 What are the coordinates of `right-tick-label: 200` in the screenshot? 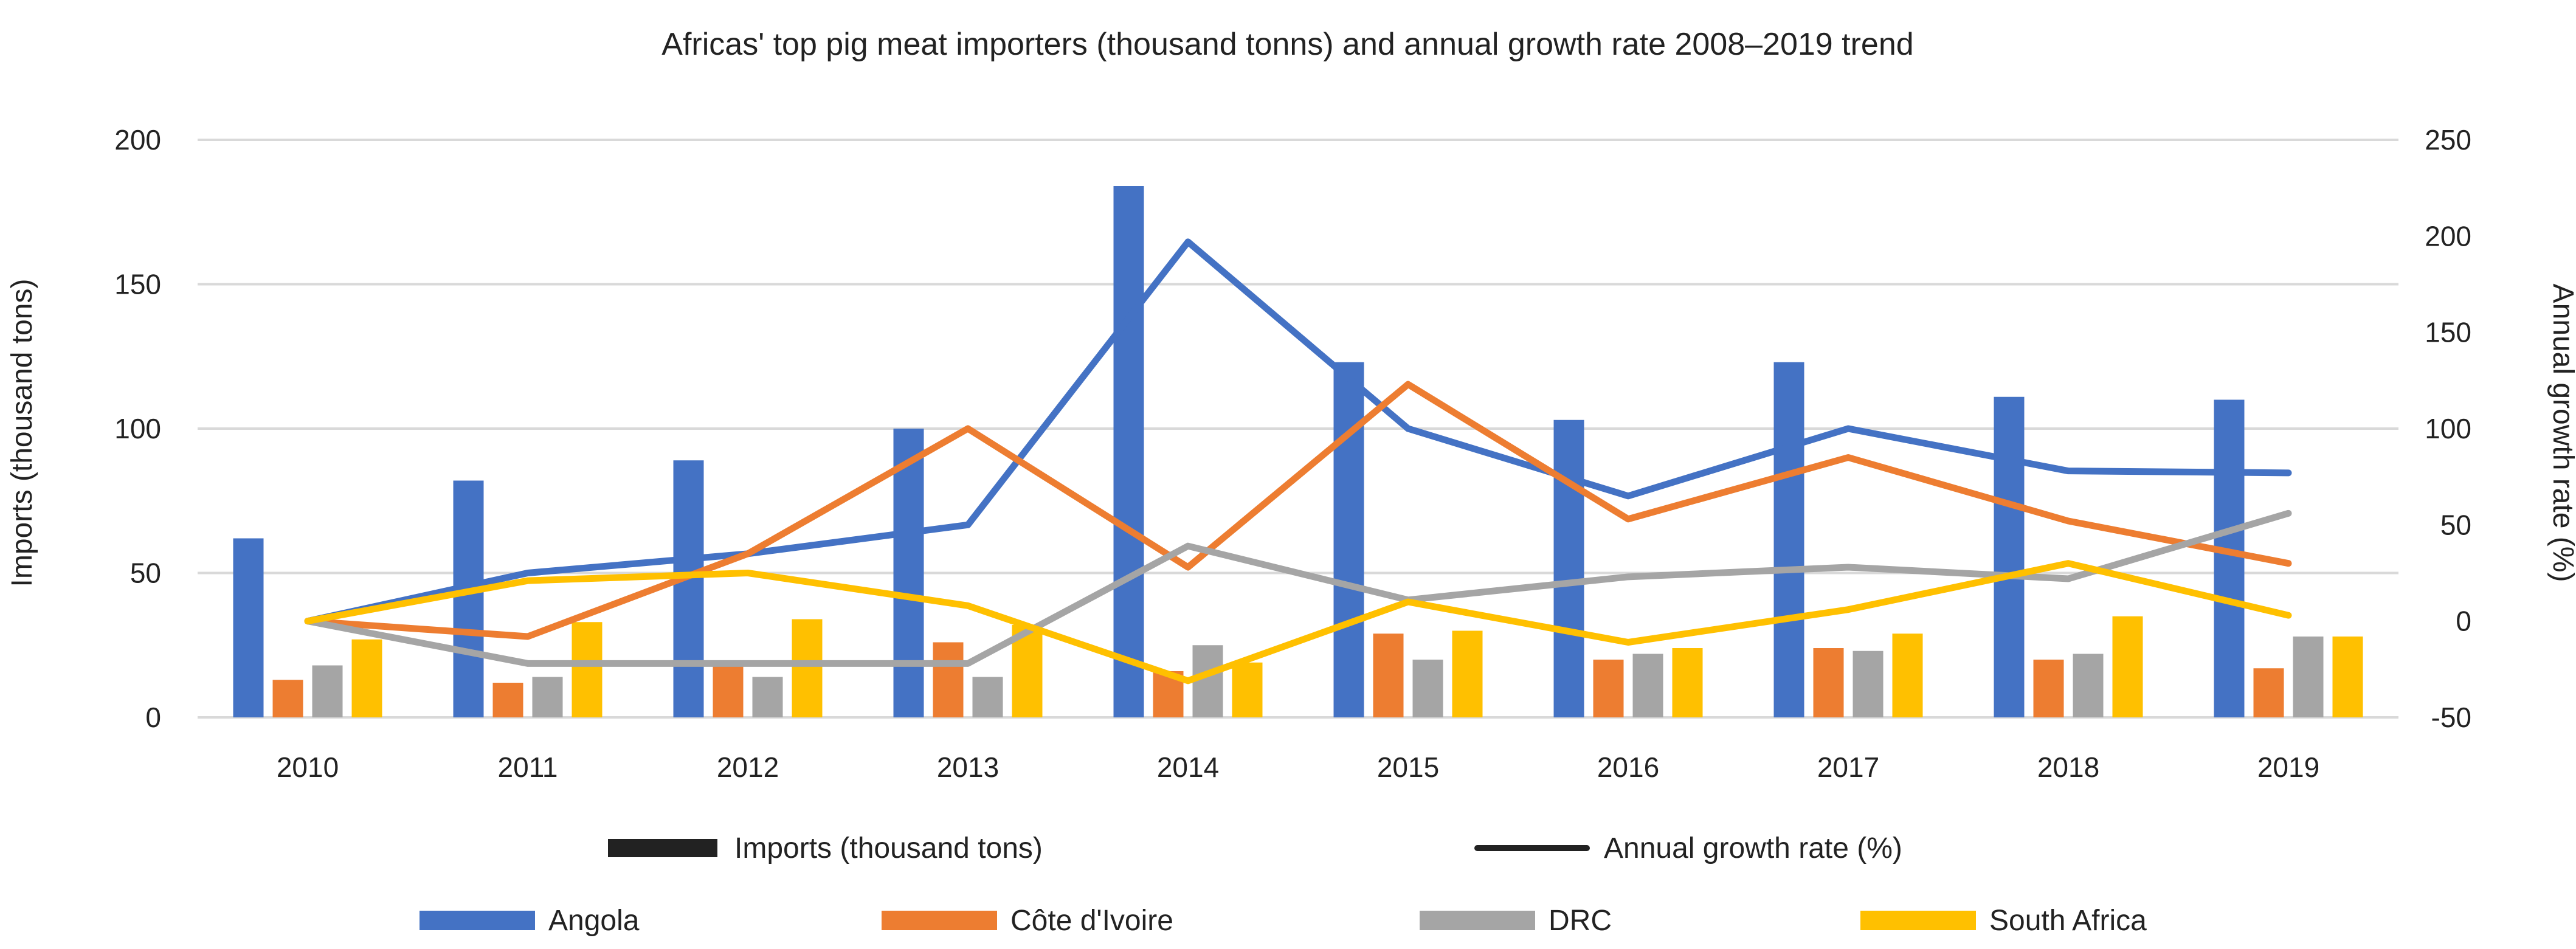 It's located at (2448, 236).